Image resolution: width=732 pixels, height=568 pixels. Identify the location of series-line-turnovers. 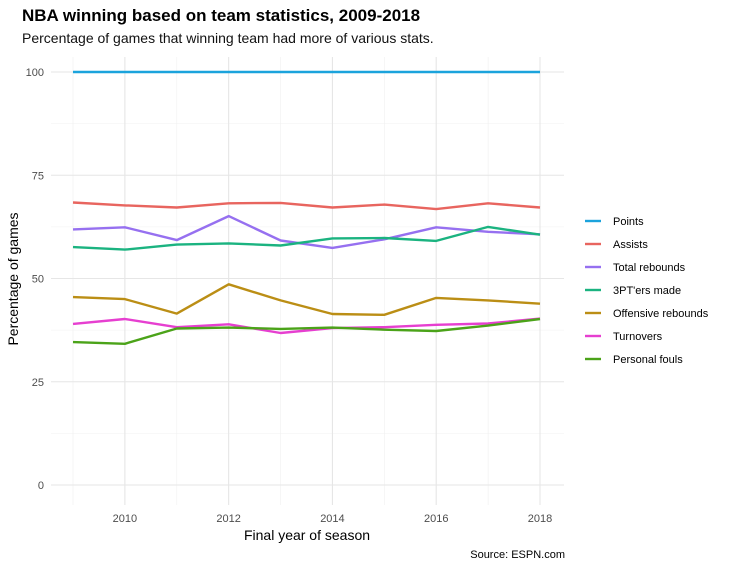
(306, 326).